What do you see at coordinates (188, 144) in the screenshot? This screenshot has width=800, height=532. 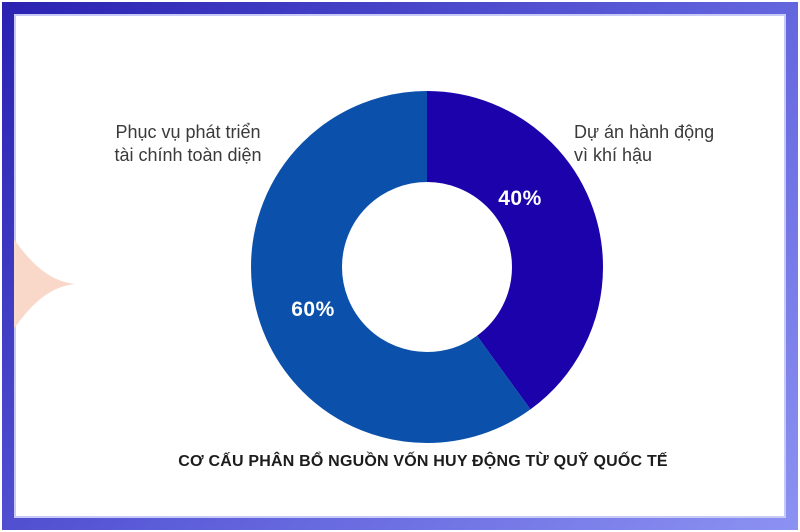 I see `callout-financial-inclusion: Phục vụ phát triển tài chính toàn diện` at bounding box center [188, 144].